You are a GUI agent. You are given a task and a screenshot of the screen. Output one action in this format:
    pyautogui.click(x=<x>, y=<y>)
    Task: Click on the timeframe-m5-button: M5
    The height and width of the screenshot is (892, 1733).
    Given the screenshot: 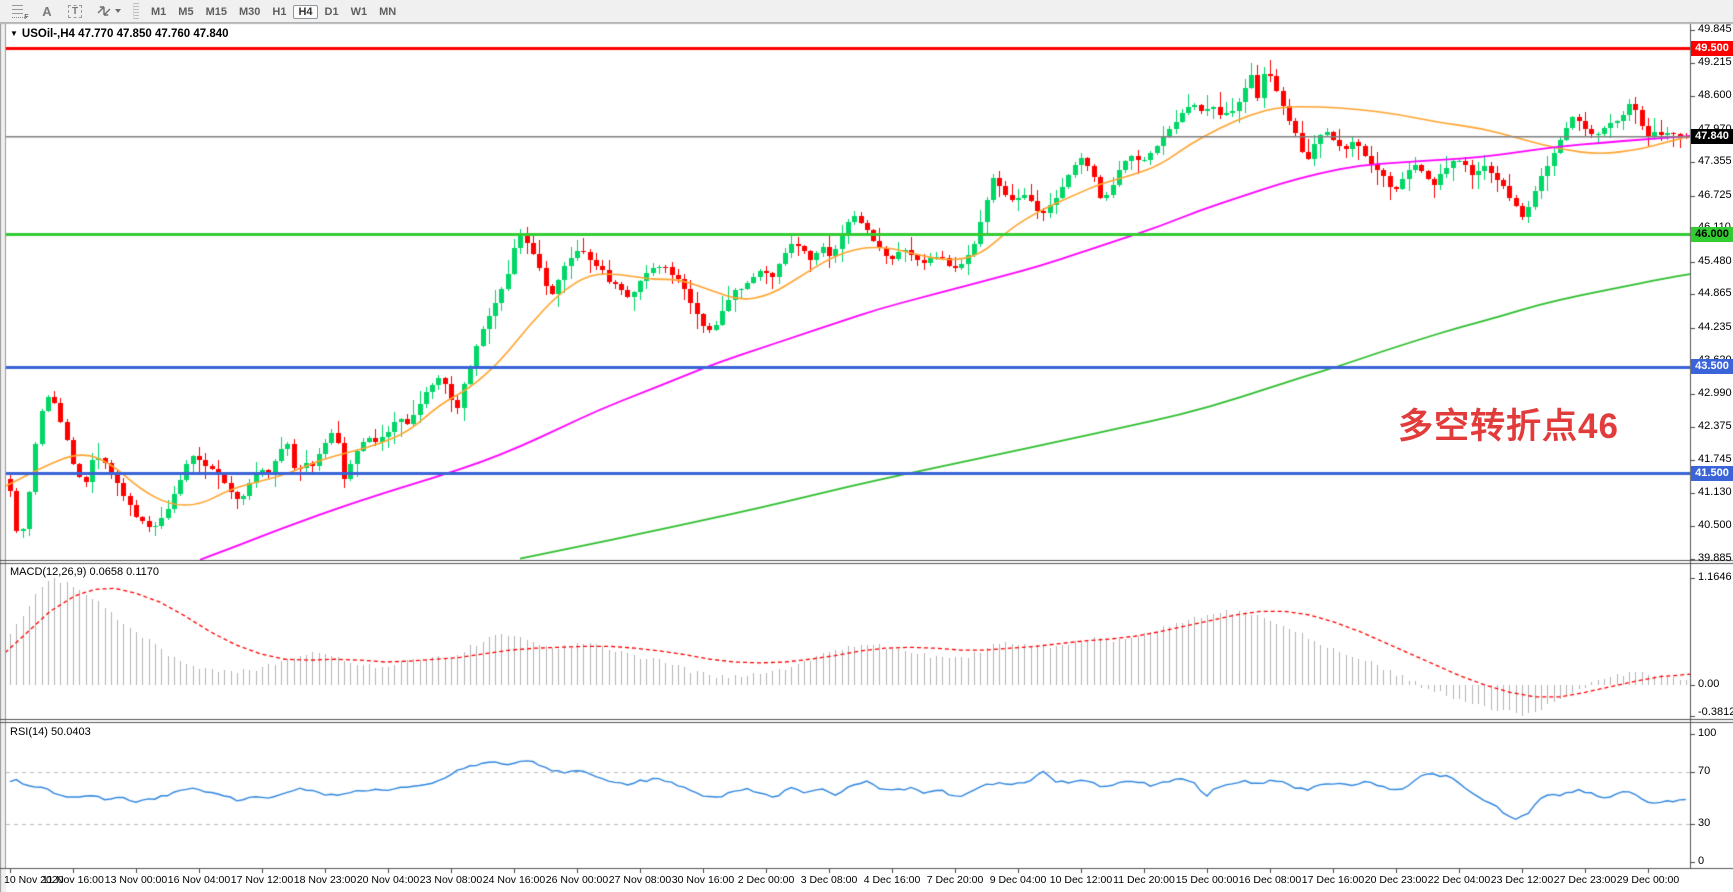 What is the action you would take?
    pyautogui.click(x=186, y=11)
    